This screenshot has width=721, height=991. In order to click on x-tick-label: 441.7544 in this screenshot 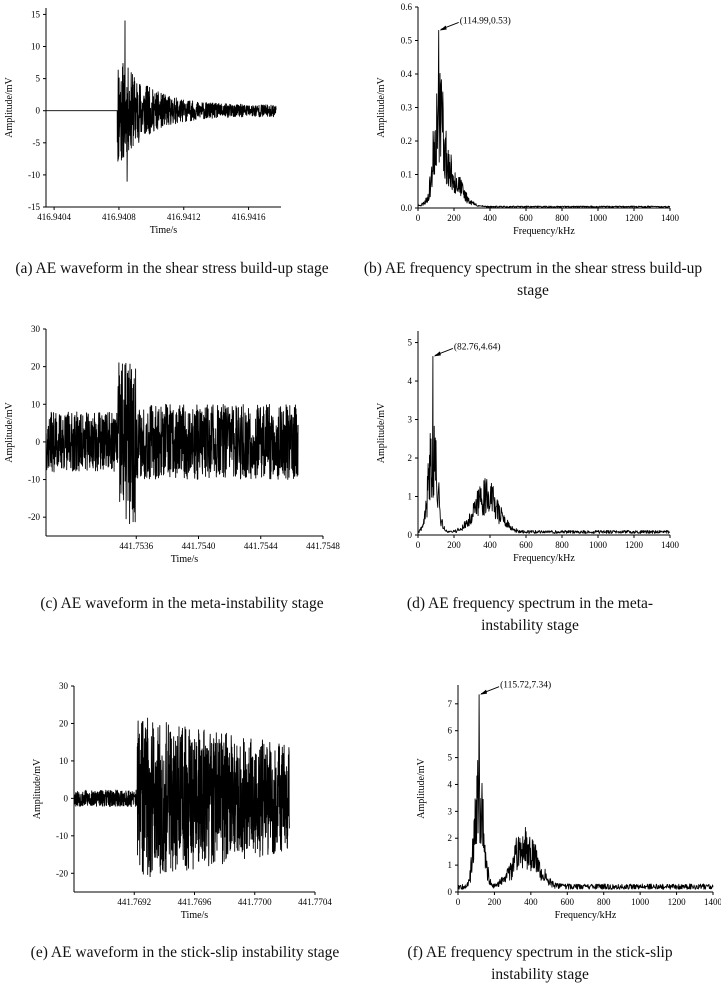, I will do `click(261, 546)`.